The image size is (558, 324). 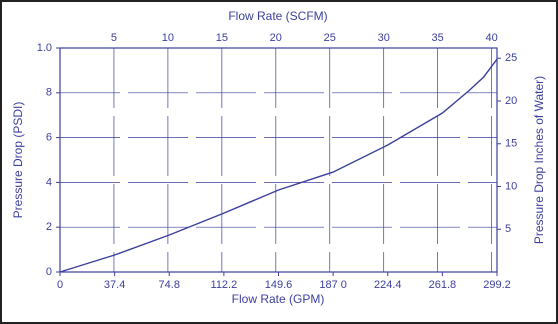 I want to click on x2-tick-label: 40, so click(x=491, y=38).